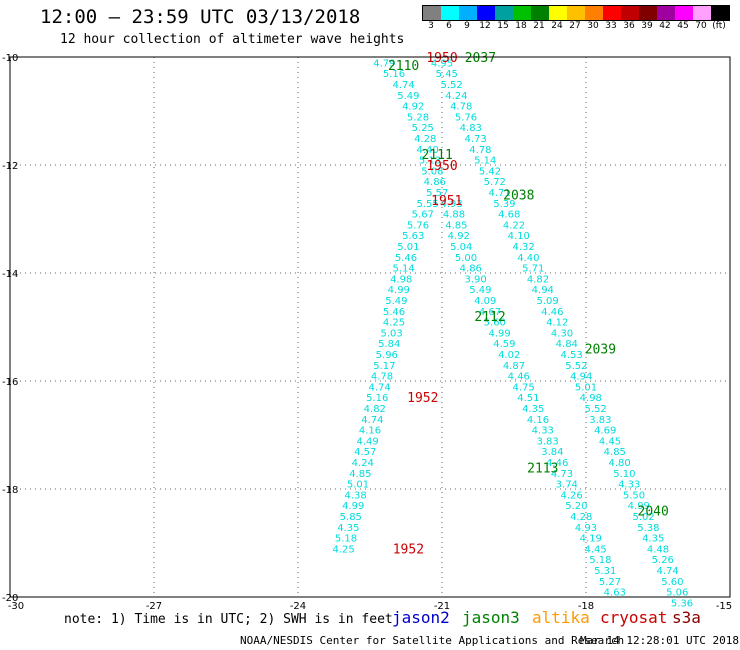 This screenshot has width=740, height=650. Describe the element at coordinates (504, 204) in the screenshot. I see `swh-value: 5.39` at that location.